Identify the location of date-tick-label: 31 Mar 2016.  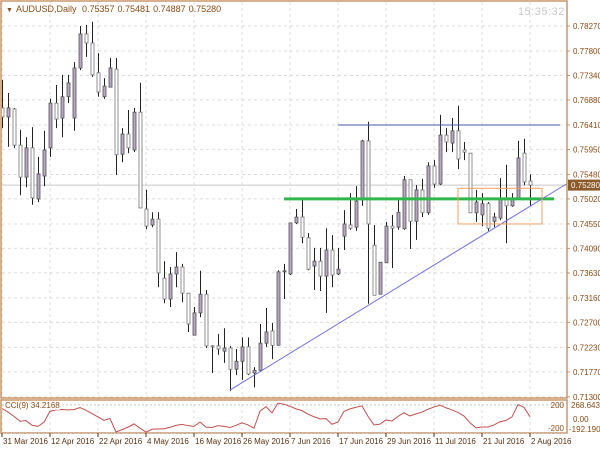
(25, 441).